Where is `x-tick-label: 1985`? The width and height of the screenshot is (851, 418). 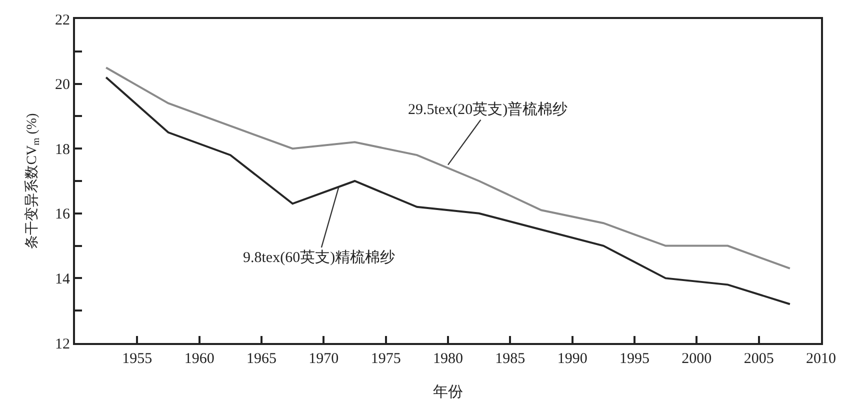 x-tick-label: 1985 is located at coordinates (510, 359).